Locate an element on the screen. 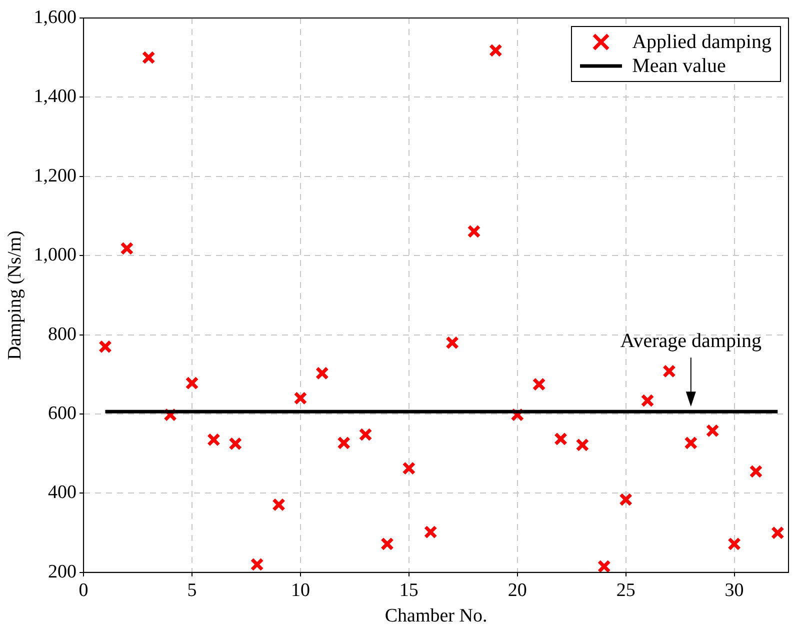  x-tick-label: 25 is located at coordinates (626, 590).